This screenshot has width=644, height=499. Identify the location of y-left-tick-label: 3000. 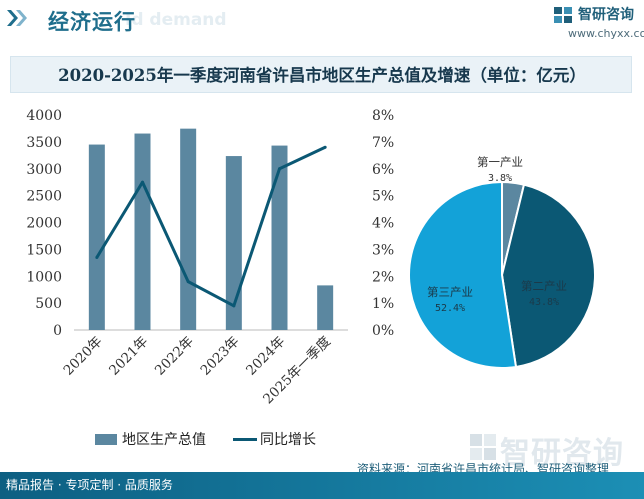
(44, 170).